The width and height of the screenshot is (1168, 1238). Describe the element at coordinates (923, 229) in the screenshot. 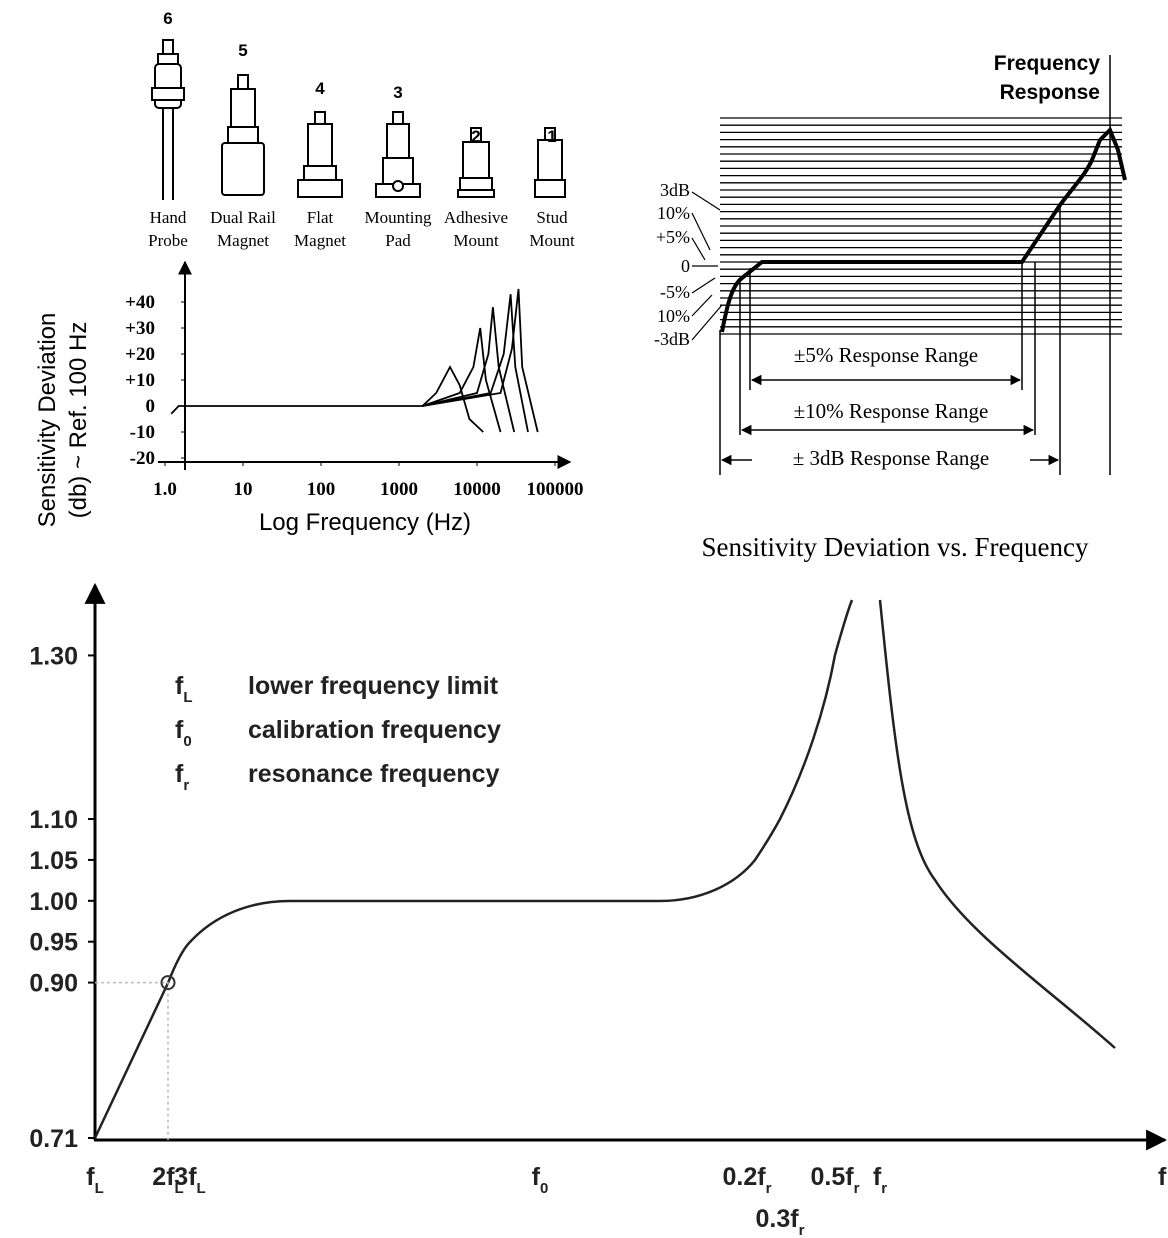

I see `response-curve` at that location.